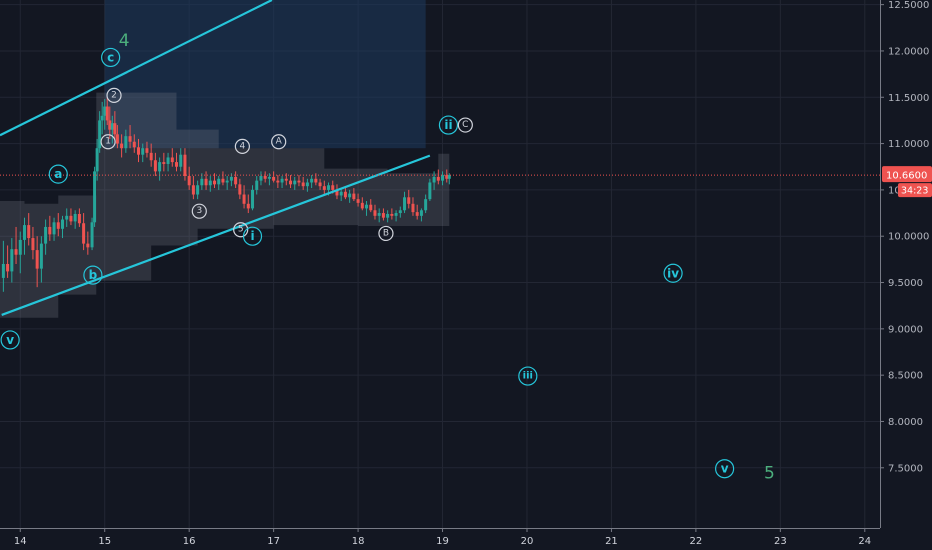 The width and height of the screenshot is (932, 550). Describe the element at coordinates (905, 468) in the screenshot. I see `price-tick-label: 7.5000` at that location.